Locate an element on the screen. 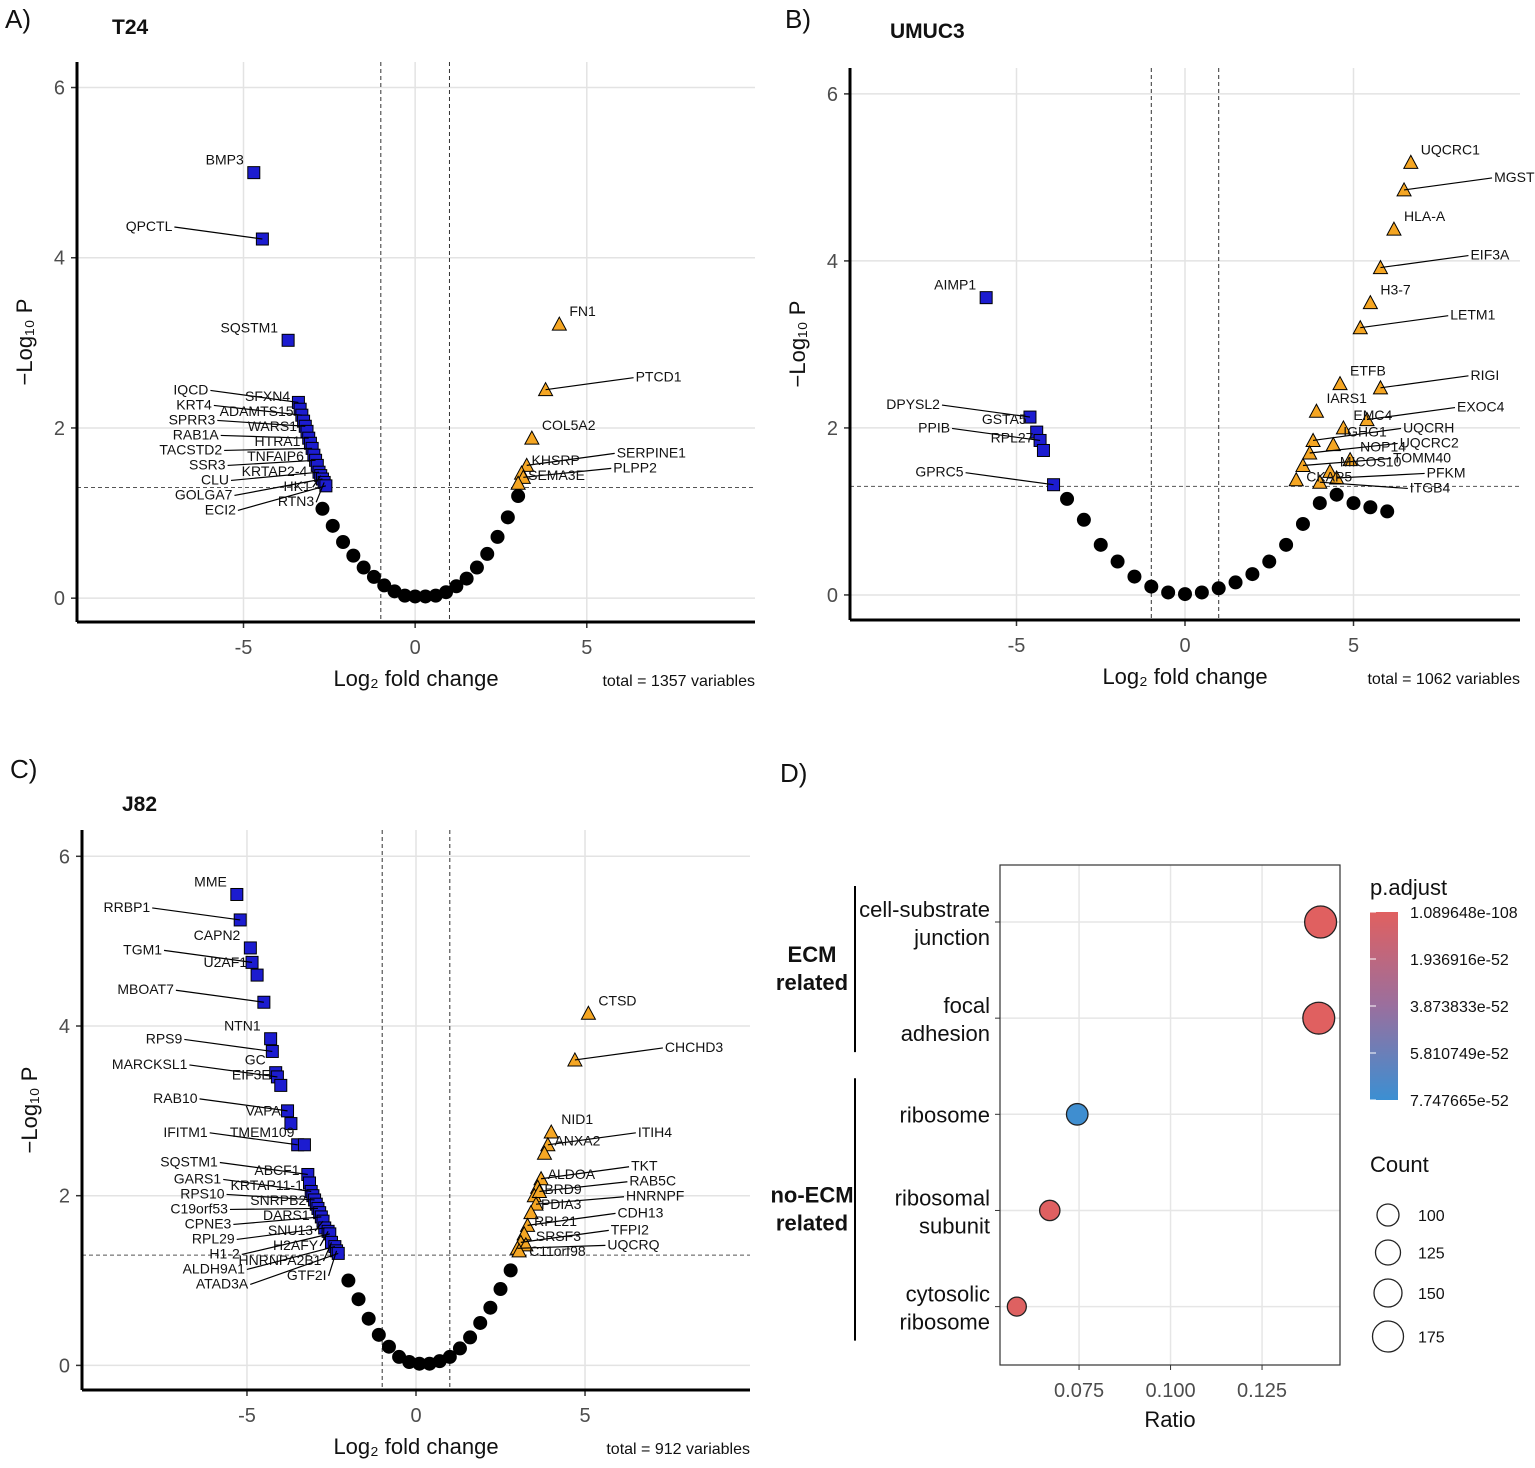 This screenshot has width=1535, height=1468. x-tick-label: 0.100 is located at coordinates (1171, 1391).